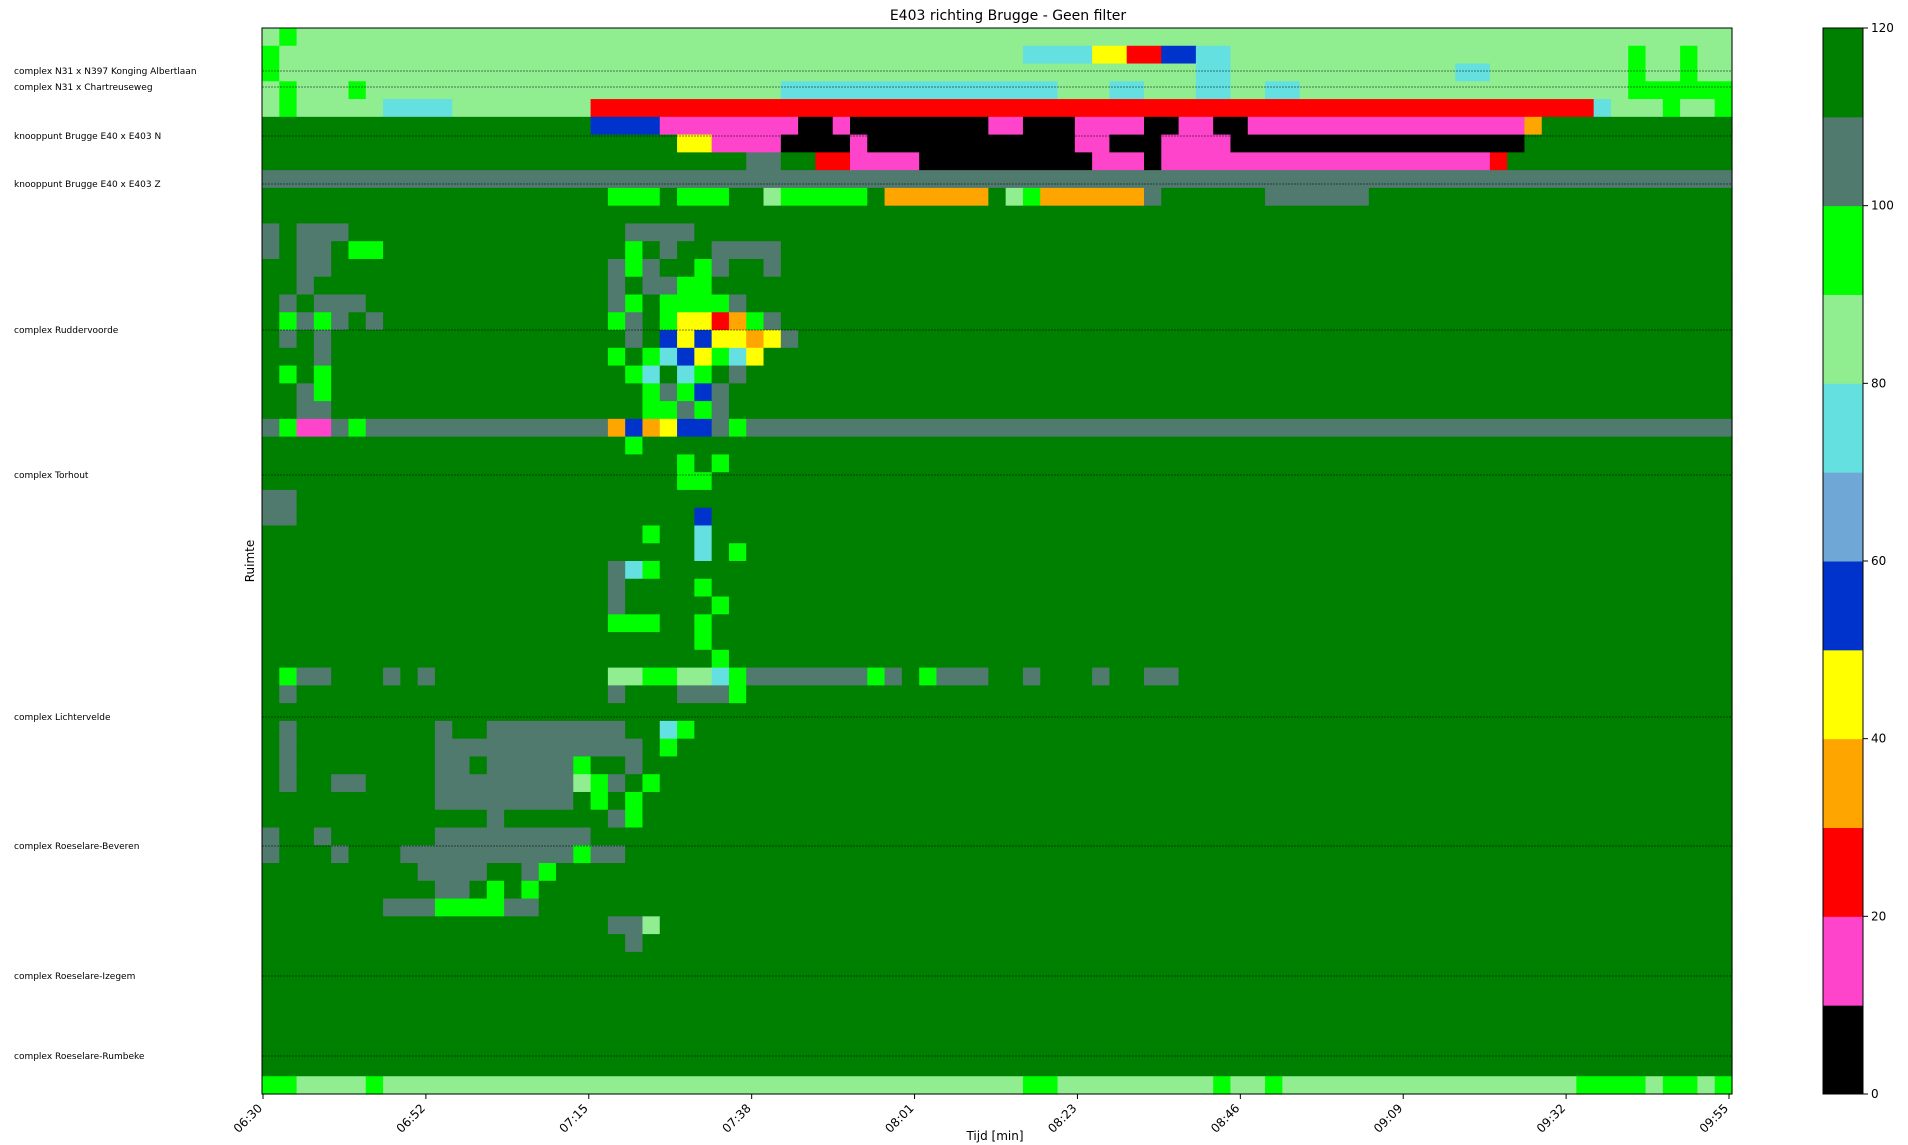 Image resolution: width=1908 pixels, height=1145 pixels. I want to click on colorbar-tick-label: 100, so click(1882, 206).